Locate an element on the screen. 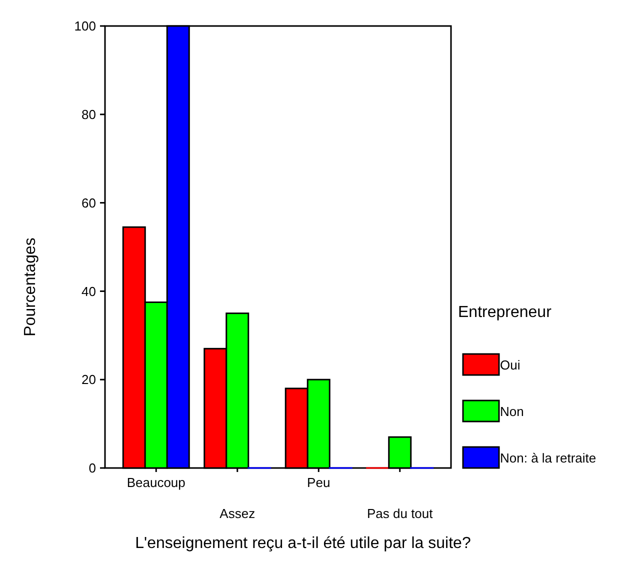 Image resolution: width=619 pixels, height=569 pixels. y-tick-label: 100 is located at coordinates (85, 26).